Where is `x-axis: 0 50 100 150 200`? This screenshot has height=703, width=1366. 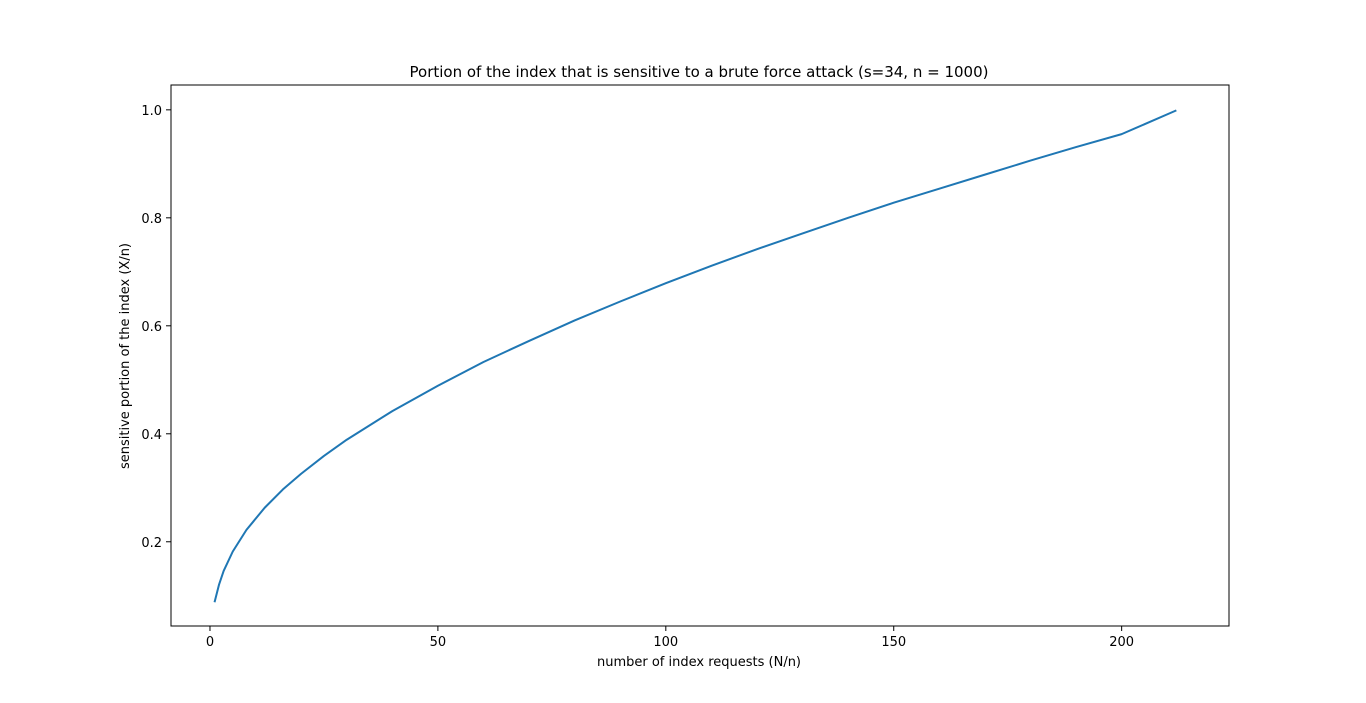
x-axis: 0 50 100 150 200 is located at coordinates (670, 638).